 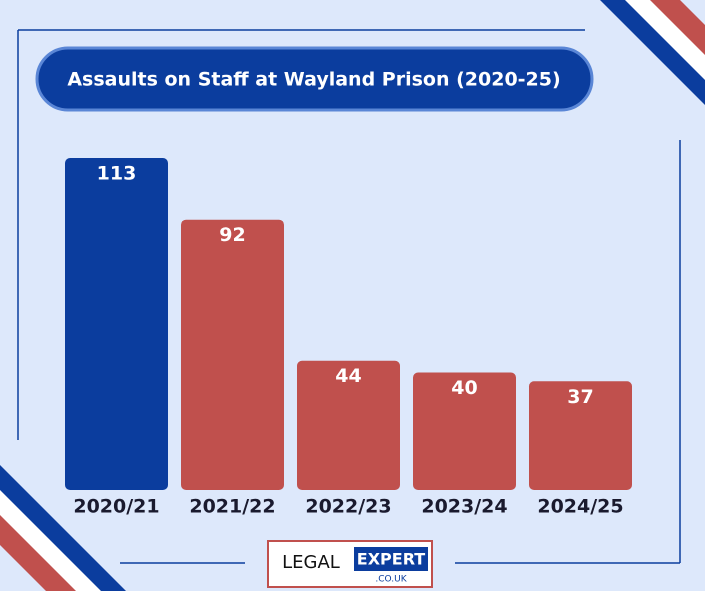 What do you see at coordinates (232, 507) in the screenshot?
I see `x-tick-label: 2021/22` at bounding box center [232, 507].